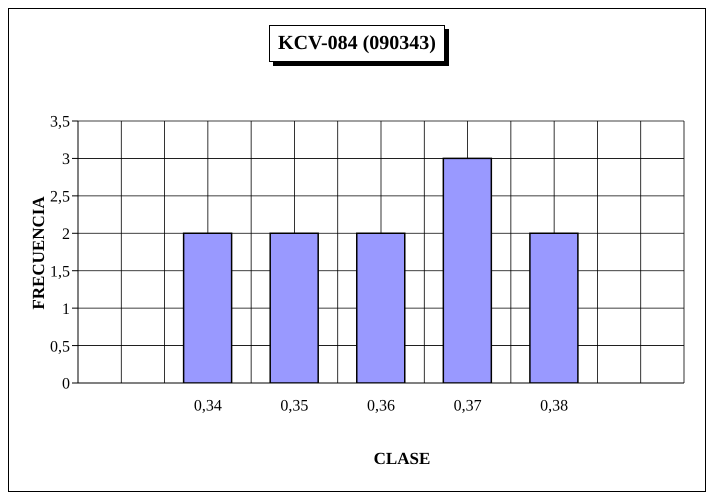 This screenshot has height=500, width=714. Describe the element at coordinates (554, 405) in the screenshot. I see `x-tick-label: 0,38` at that location.